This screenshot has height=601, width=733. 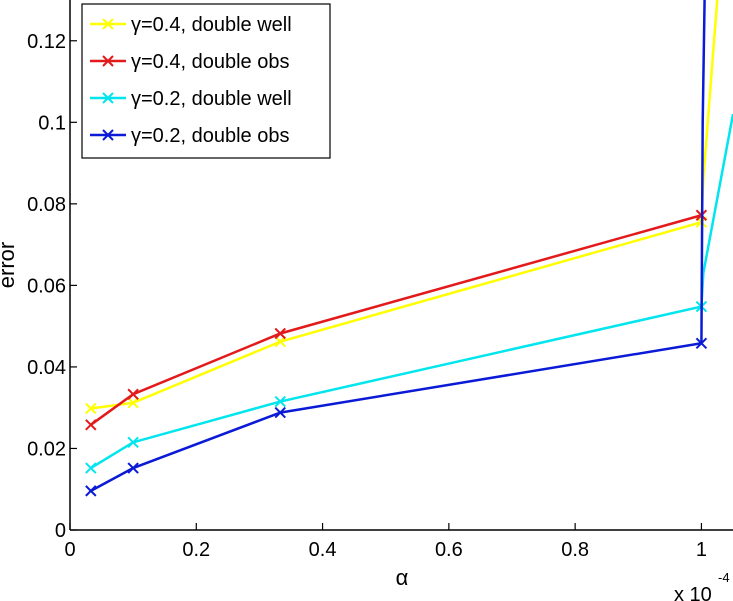 What do you see at coordinates (46, 205) in the screenshot?
I see `y-tick-label: 0.08` at bounding box center [46, 205].